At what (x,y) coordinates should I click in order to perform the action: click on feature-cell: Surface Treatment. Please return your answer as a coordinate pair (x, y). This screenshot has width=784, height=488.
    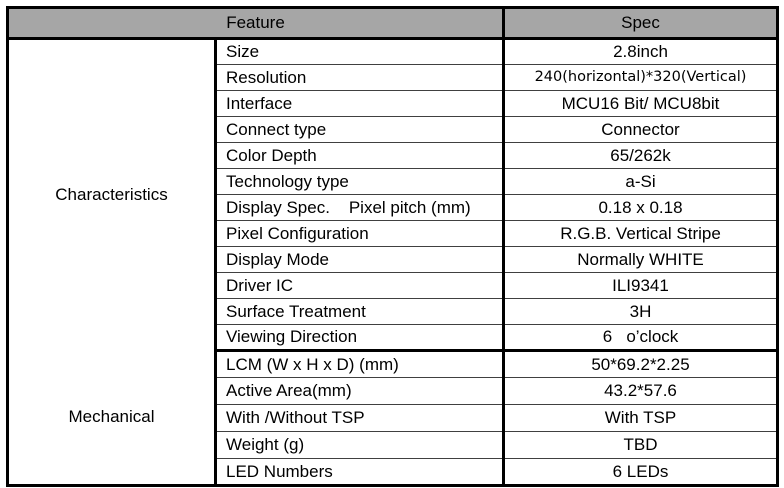
    Looking at the image, I should click on (359, 311).